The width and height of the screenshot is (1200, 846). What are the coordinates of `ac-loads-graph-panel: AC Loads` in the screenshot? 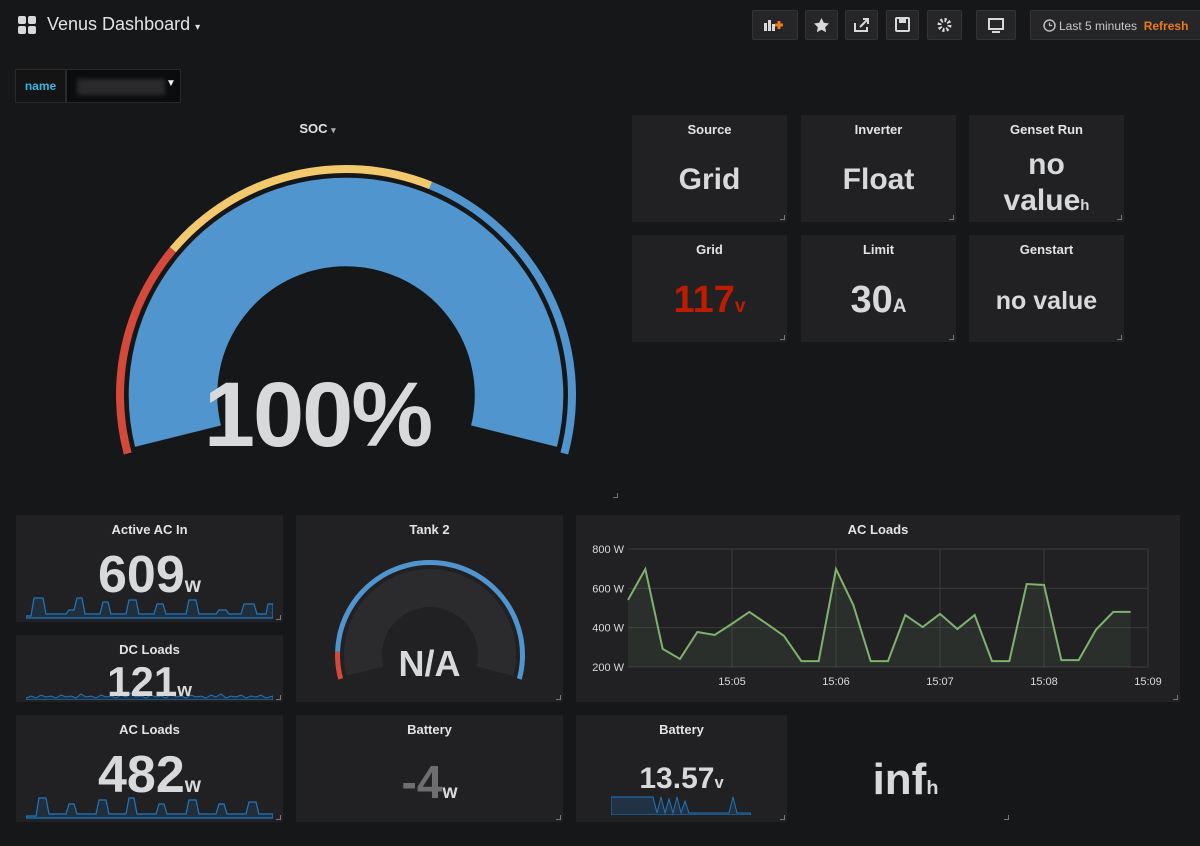 It's located at (878, 608).